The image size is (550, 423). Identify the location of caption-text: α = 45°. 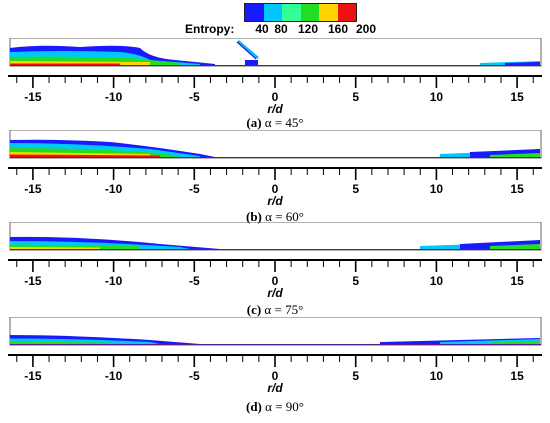
(282, 122).